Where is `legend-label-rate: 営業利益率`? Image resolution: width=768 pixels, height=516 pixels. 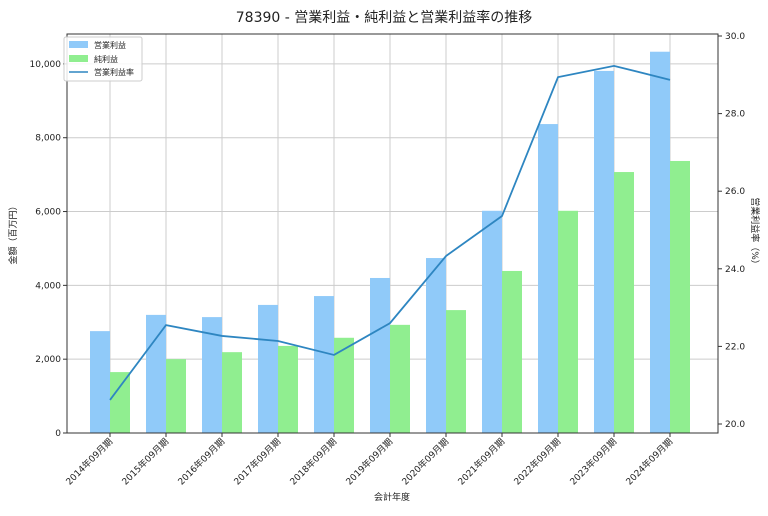 legend-label-rate: 営業利益率 is located at coordinates (114, 72).